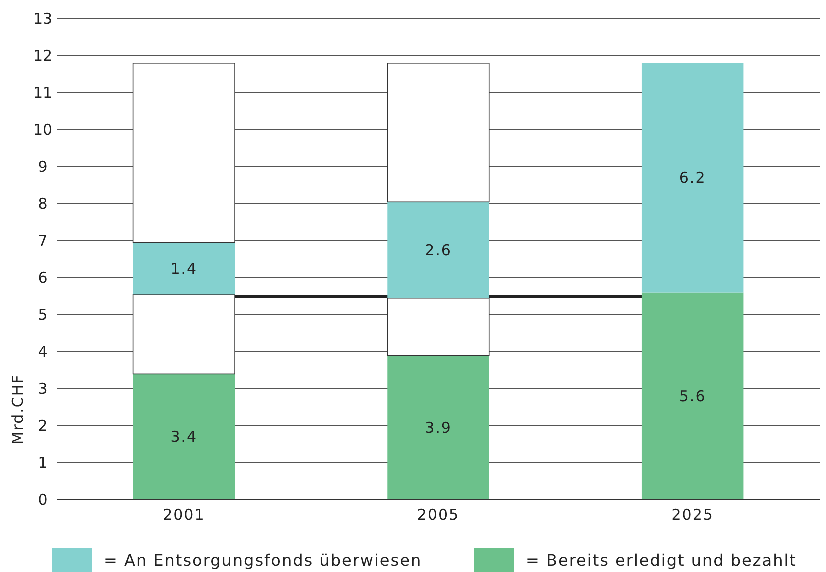 The image size is (826, 572). What do you see at coordinates (43, 93) in the screenshot?
I see `y-tick-label: 11` at bounding box center [43, 93].